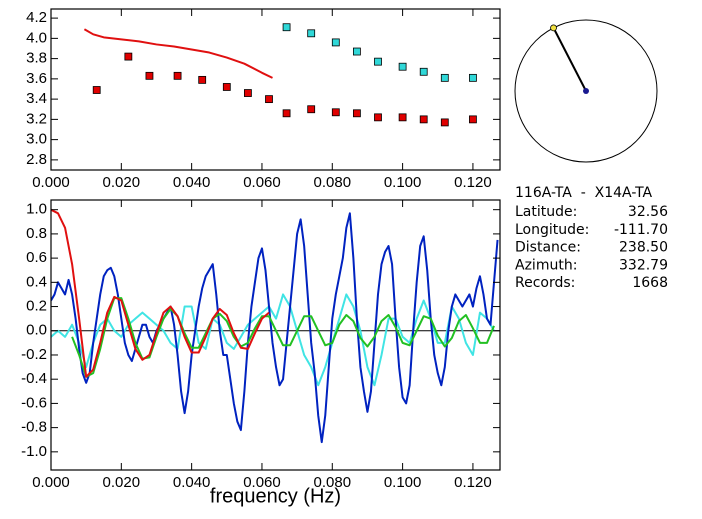  I want to click on station-pair: 116A-TA - X14A-TA, so click(584, 193).